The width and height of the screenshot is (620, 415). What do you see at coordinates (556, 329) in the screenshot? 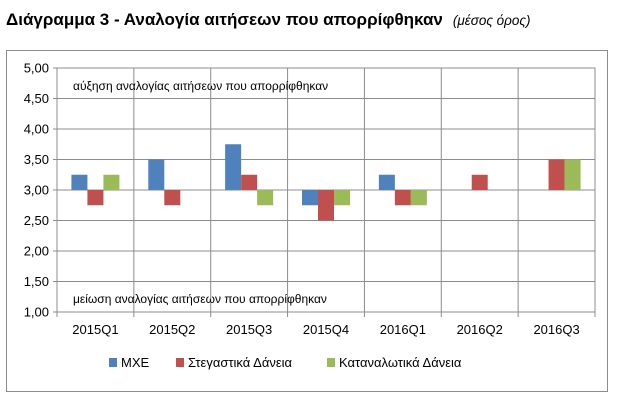
I see `x-tick-label: 2016Q3` at bounding box center [556, 329].